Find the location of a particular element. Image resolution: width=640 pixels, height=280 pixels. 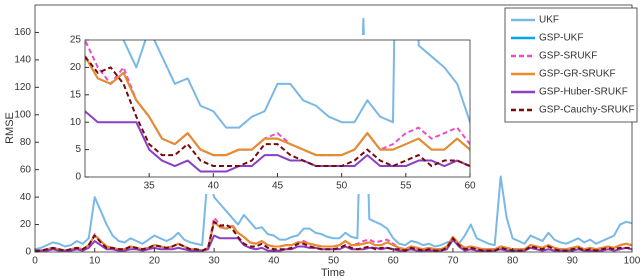

y-tick-label: 140 is located at coordinates (22, 60).